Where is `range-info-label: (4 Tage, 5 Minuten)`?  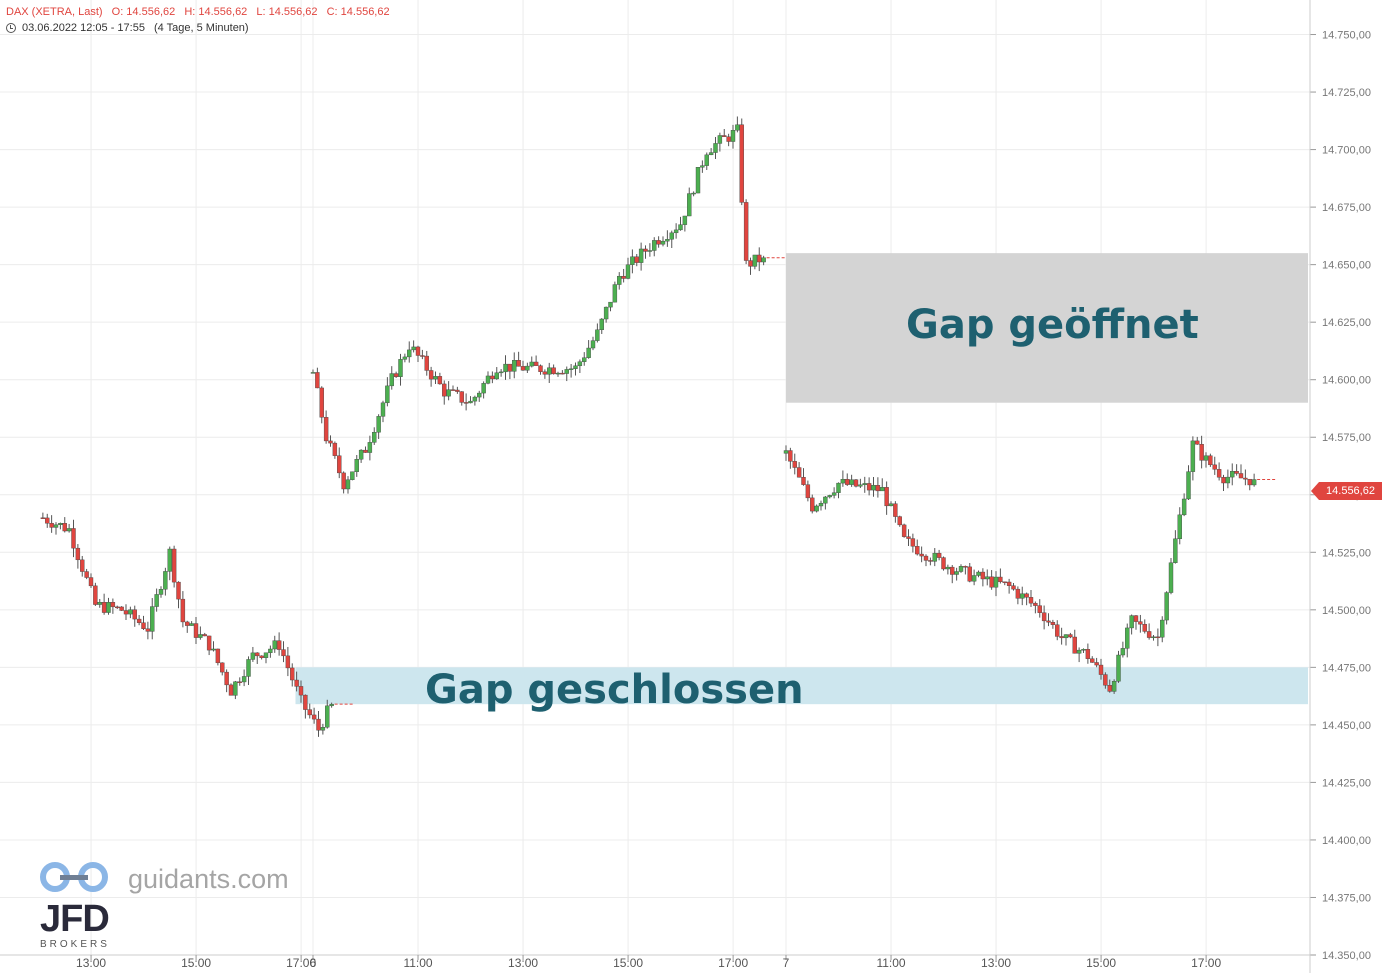 range-info-label: (4 Tage, 5 Minuten) is located at coordinates (201, 28).